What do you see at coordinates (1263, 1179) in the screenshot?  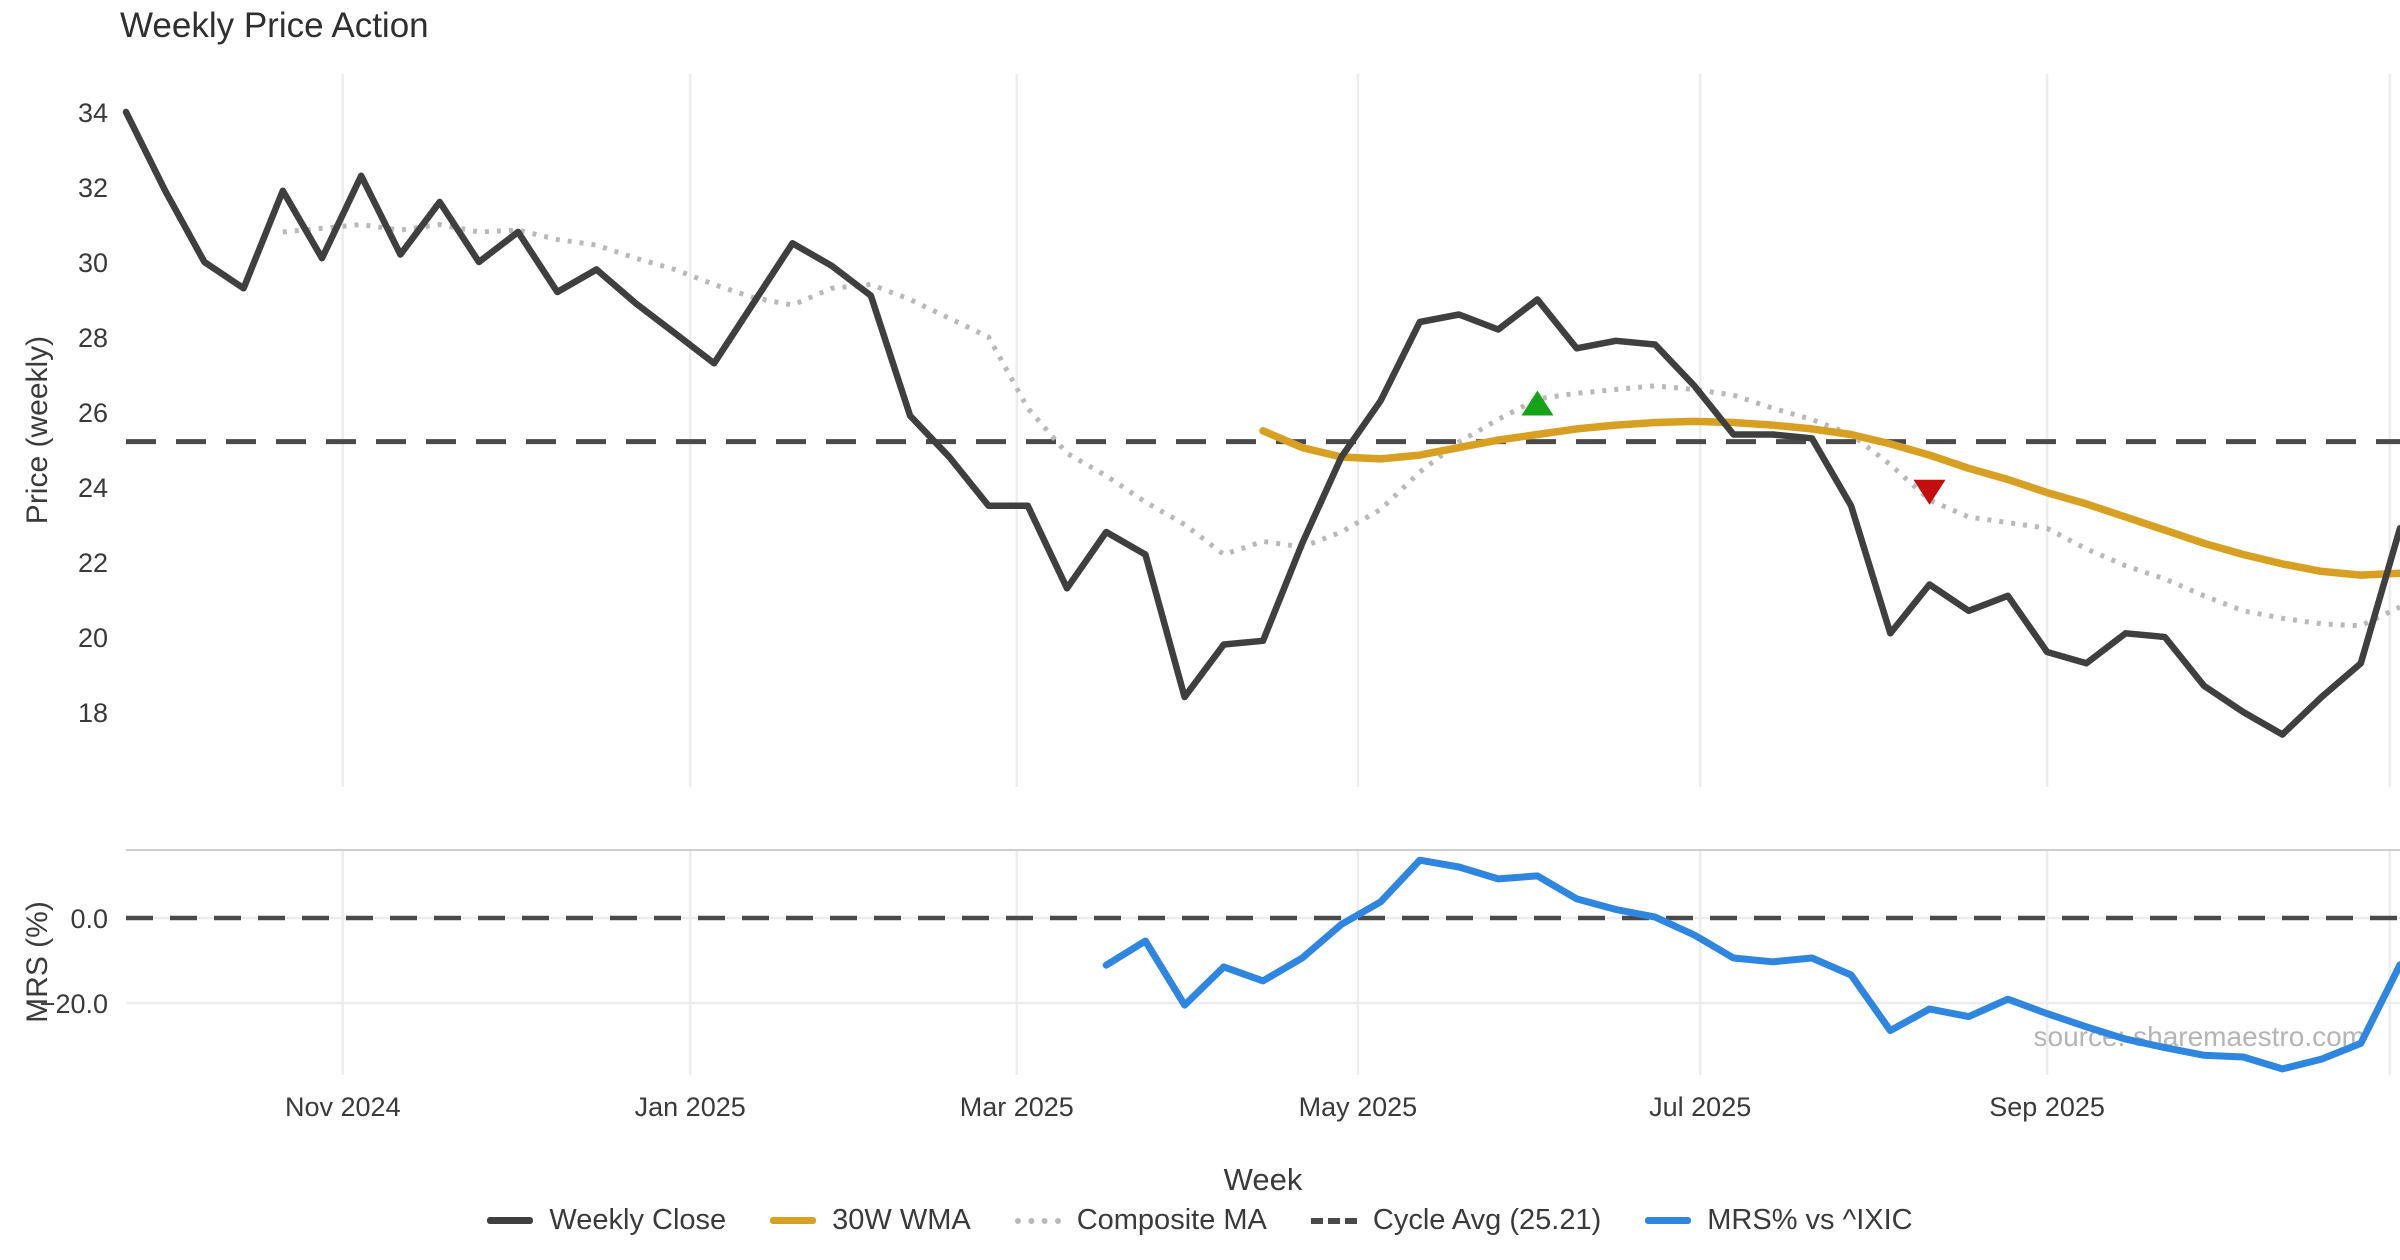 I see `x-axis-title: Week` at bounding box center [1263, 1179].